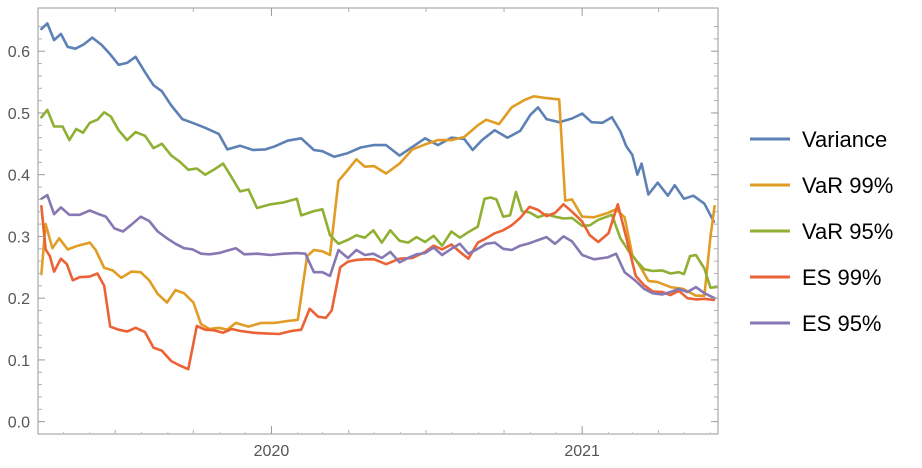 The height and width of the screenshot is (468, 922). I want to click on x-tick-label: 2020, so click(272, 451).